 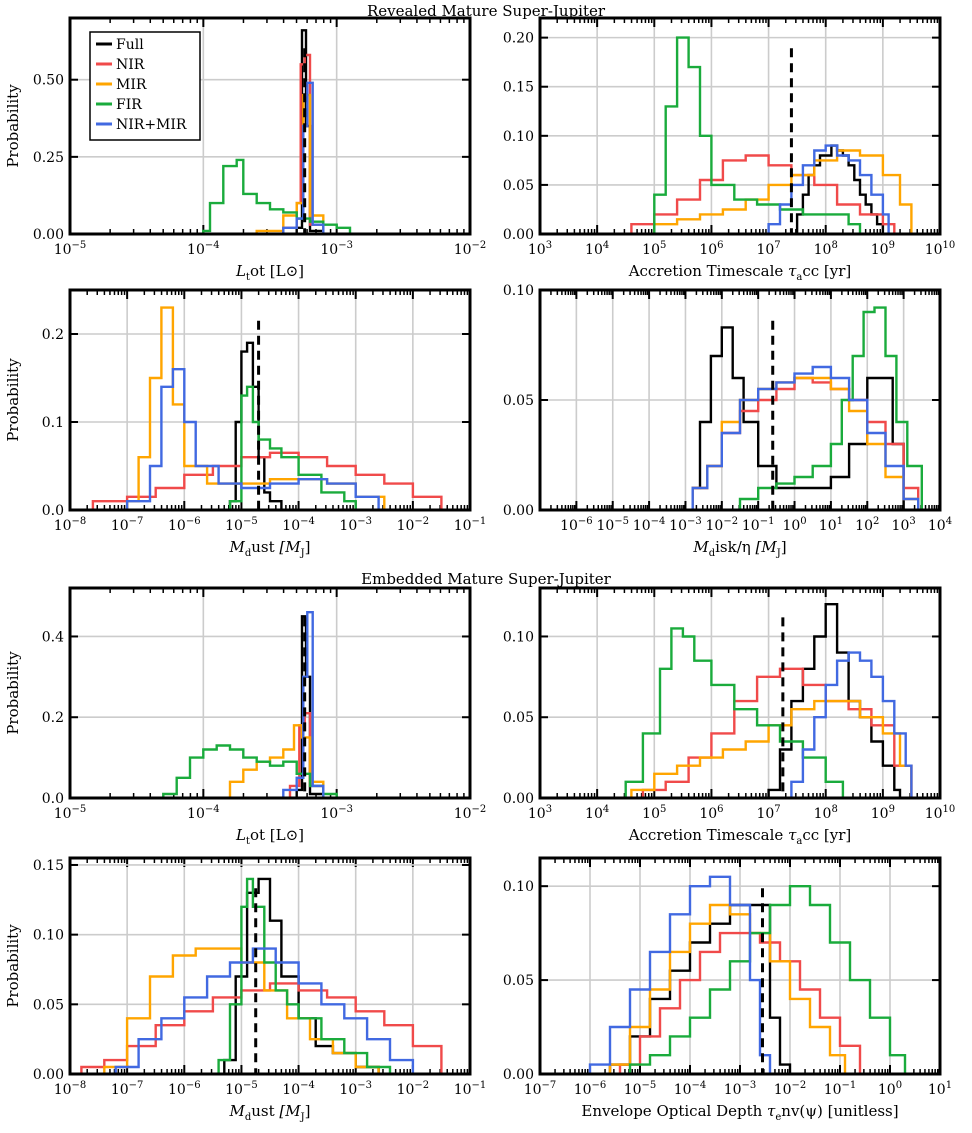 I want to click on legend-label: FIR, so click(x=129, y=105).